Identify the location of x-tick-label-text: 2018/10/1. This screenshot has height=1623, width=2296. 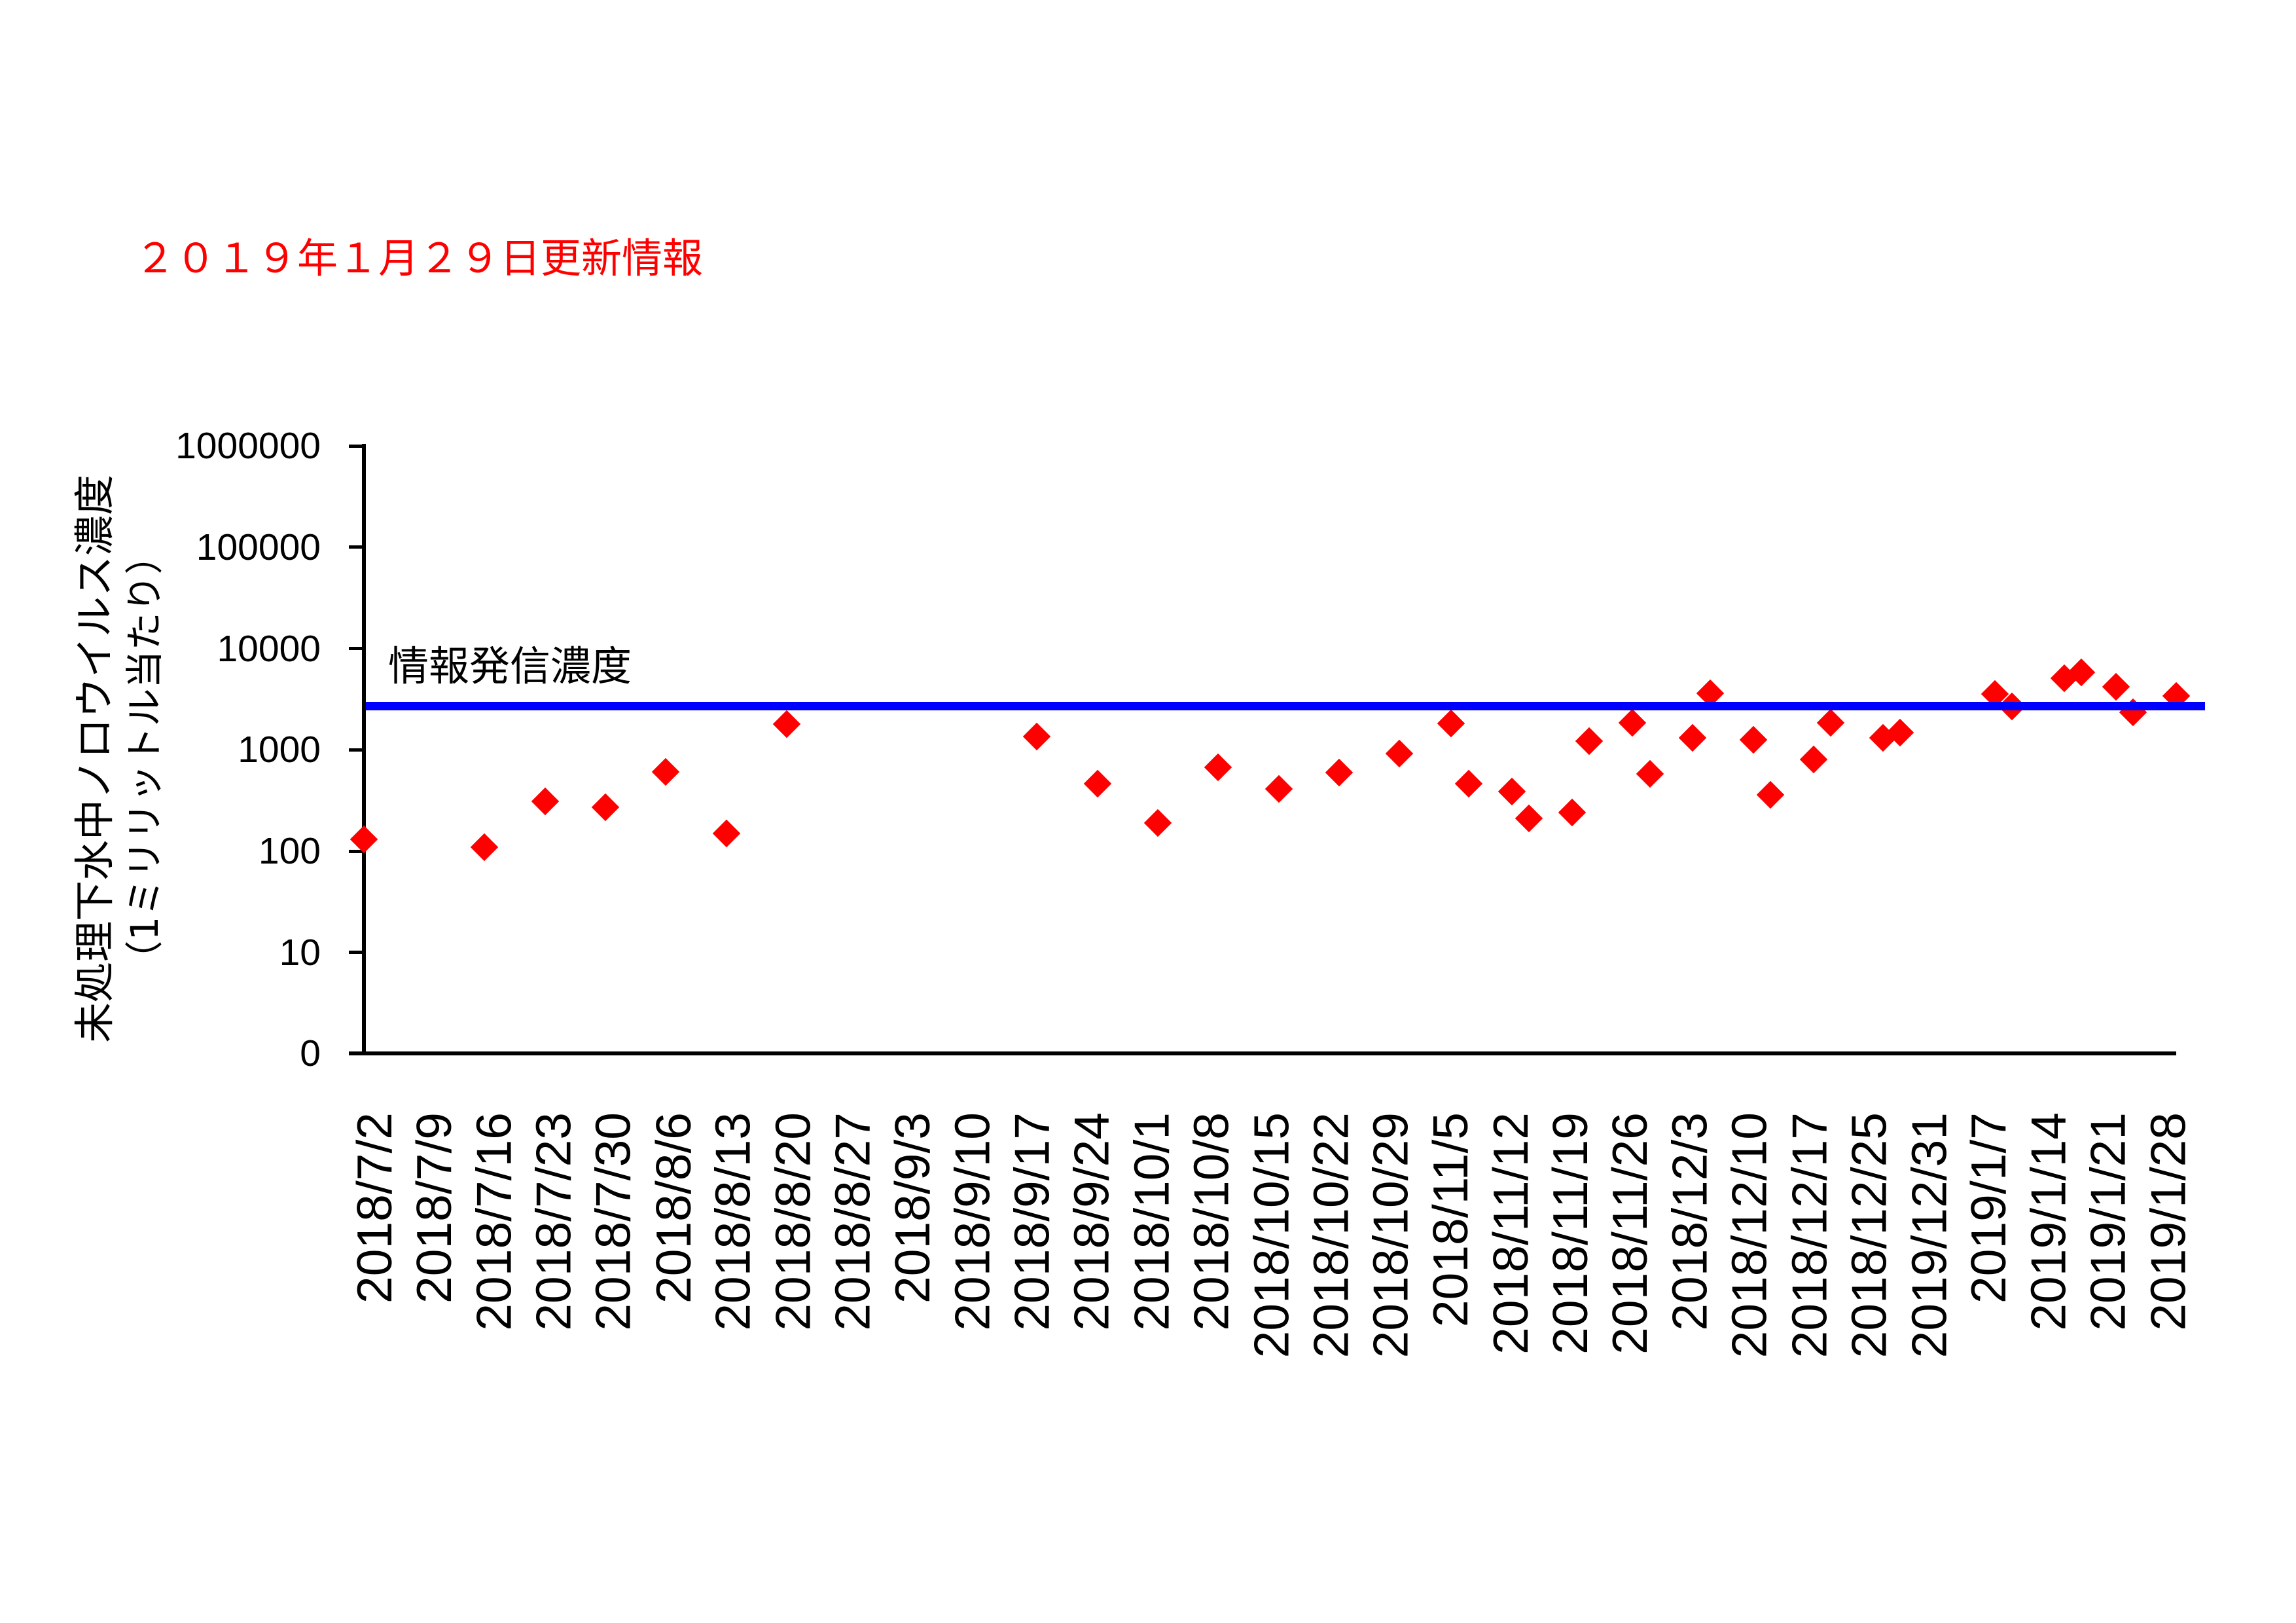
(1151, 1221).